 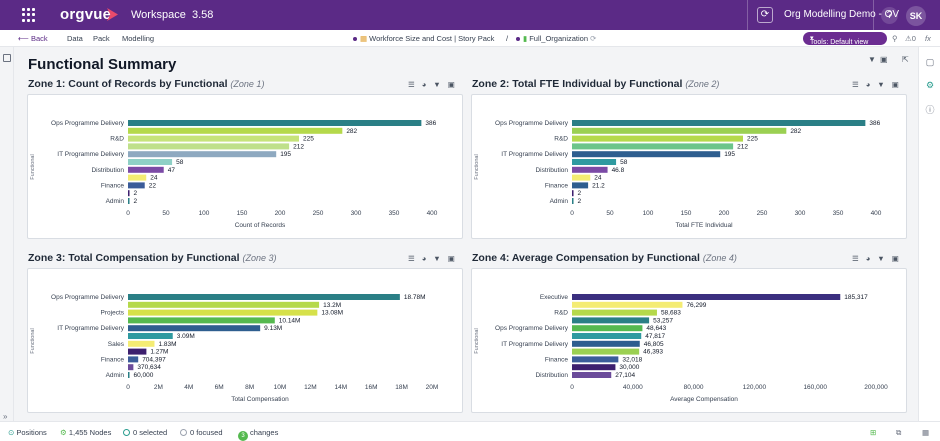 I want to click on add-icon: ⊞, so click(x=873, y=432).